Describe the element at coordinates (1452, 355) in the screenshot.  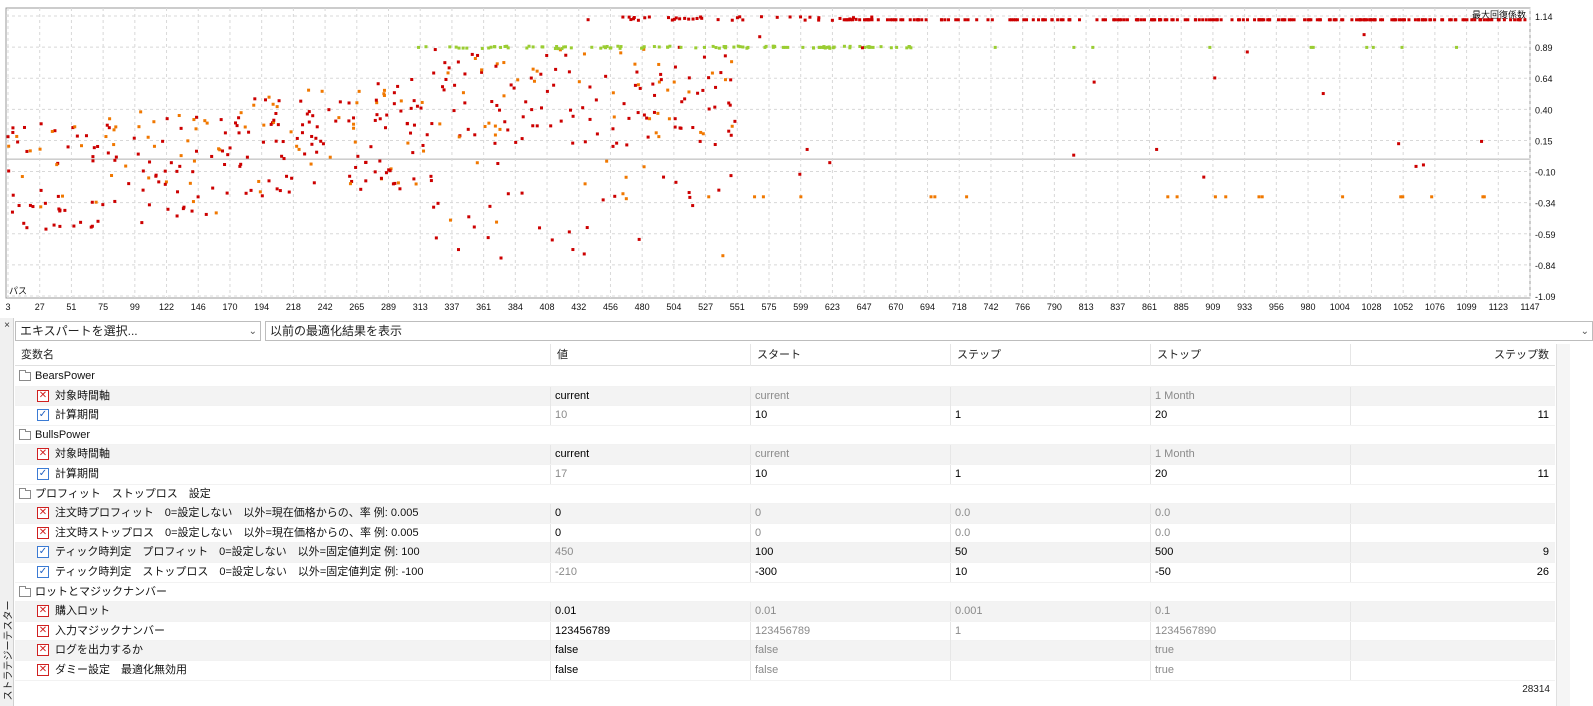
I see `col-header-steps: ステップ数` at that location.